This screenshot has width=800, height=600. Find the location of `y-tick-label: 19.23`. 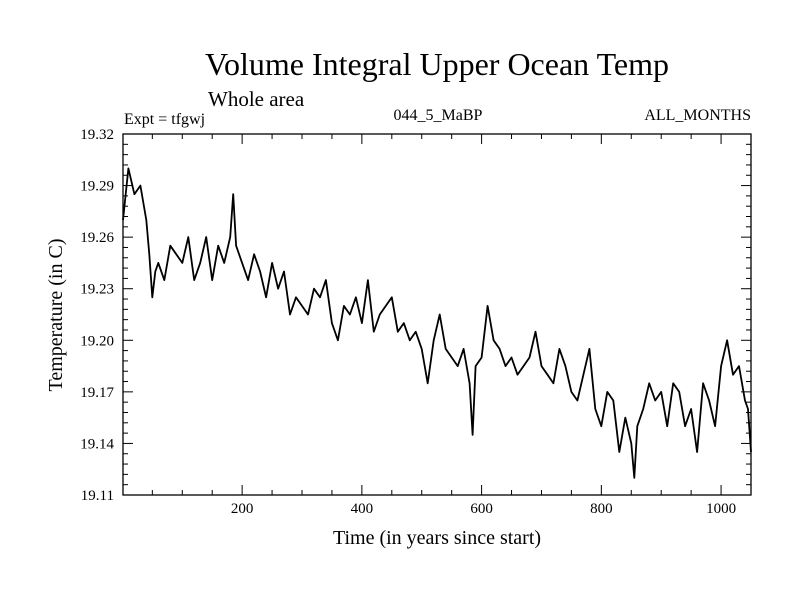

y-tick-label: 19.23 is located at coordinates (97, 290).